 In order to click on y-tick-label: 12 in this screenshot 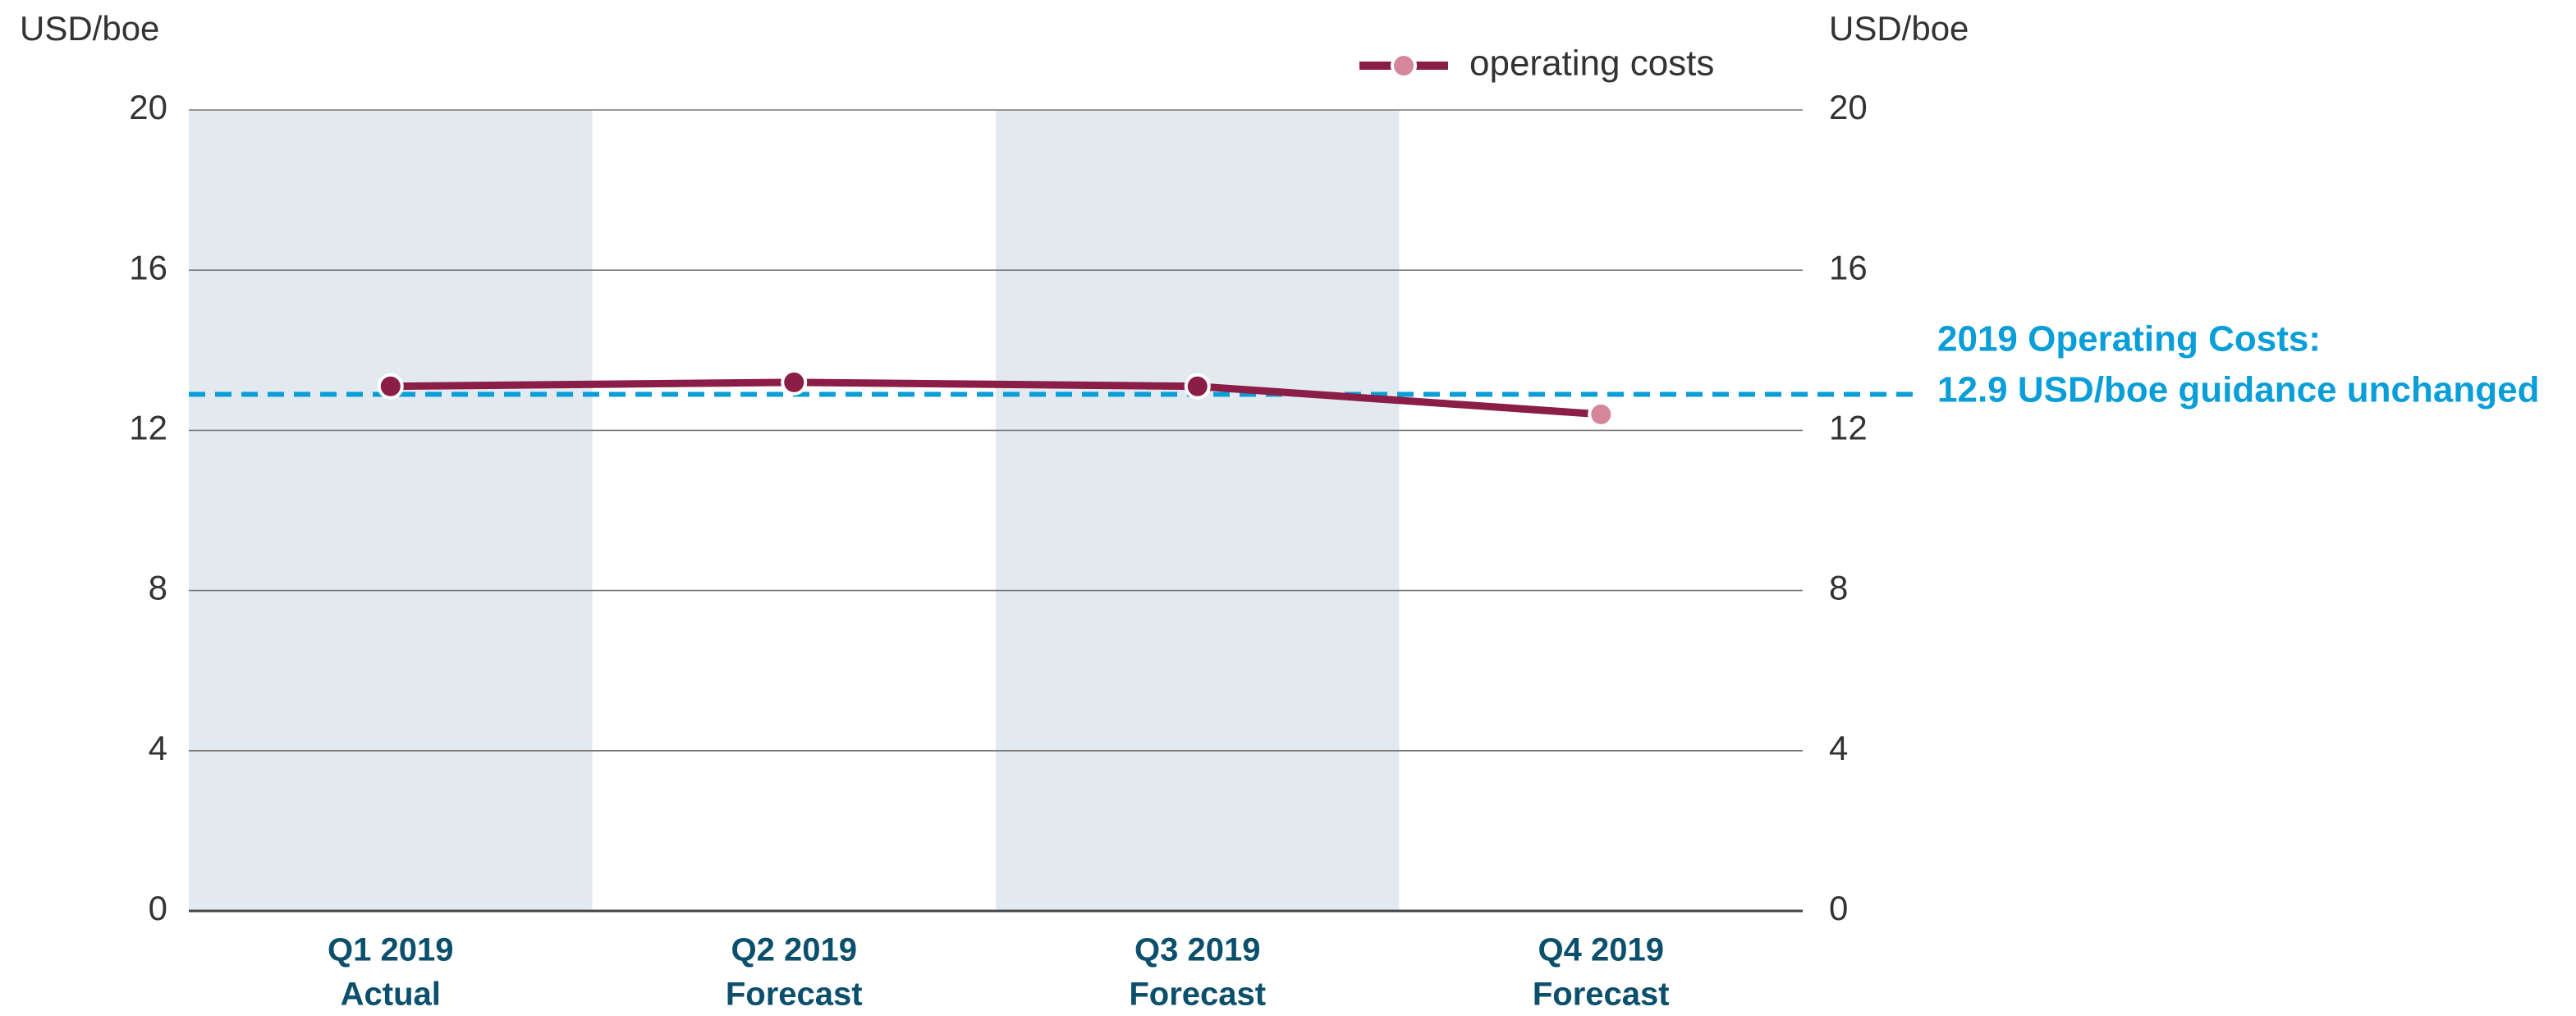, I will do `click(148, 427)`.